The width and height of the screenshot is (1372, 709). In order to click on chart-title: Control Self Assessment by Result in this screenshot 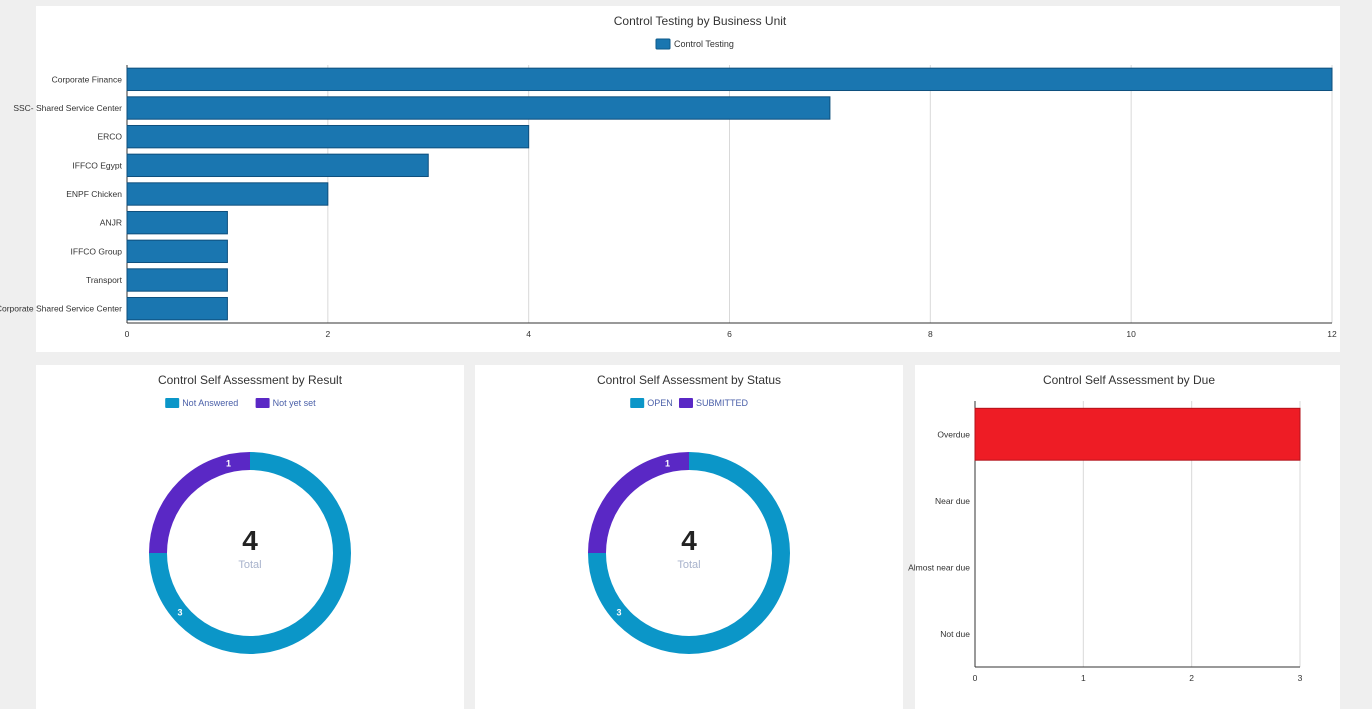, I will do `click(250, 380)`.